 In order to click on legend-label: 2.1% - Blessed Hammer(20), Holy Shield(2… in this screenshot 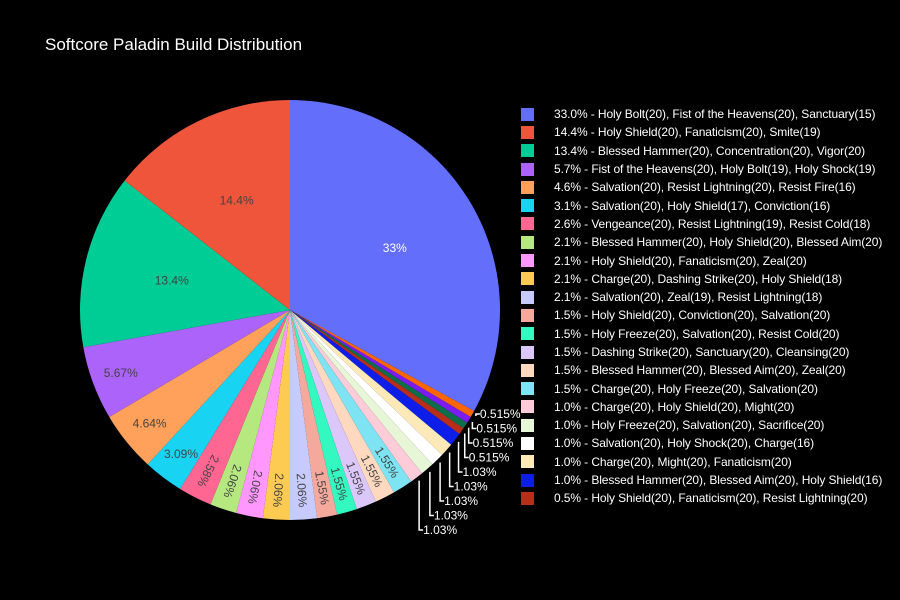, I will do `click(718, 242)`.